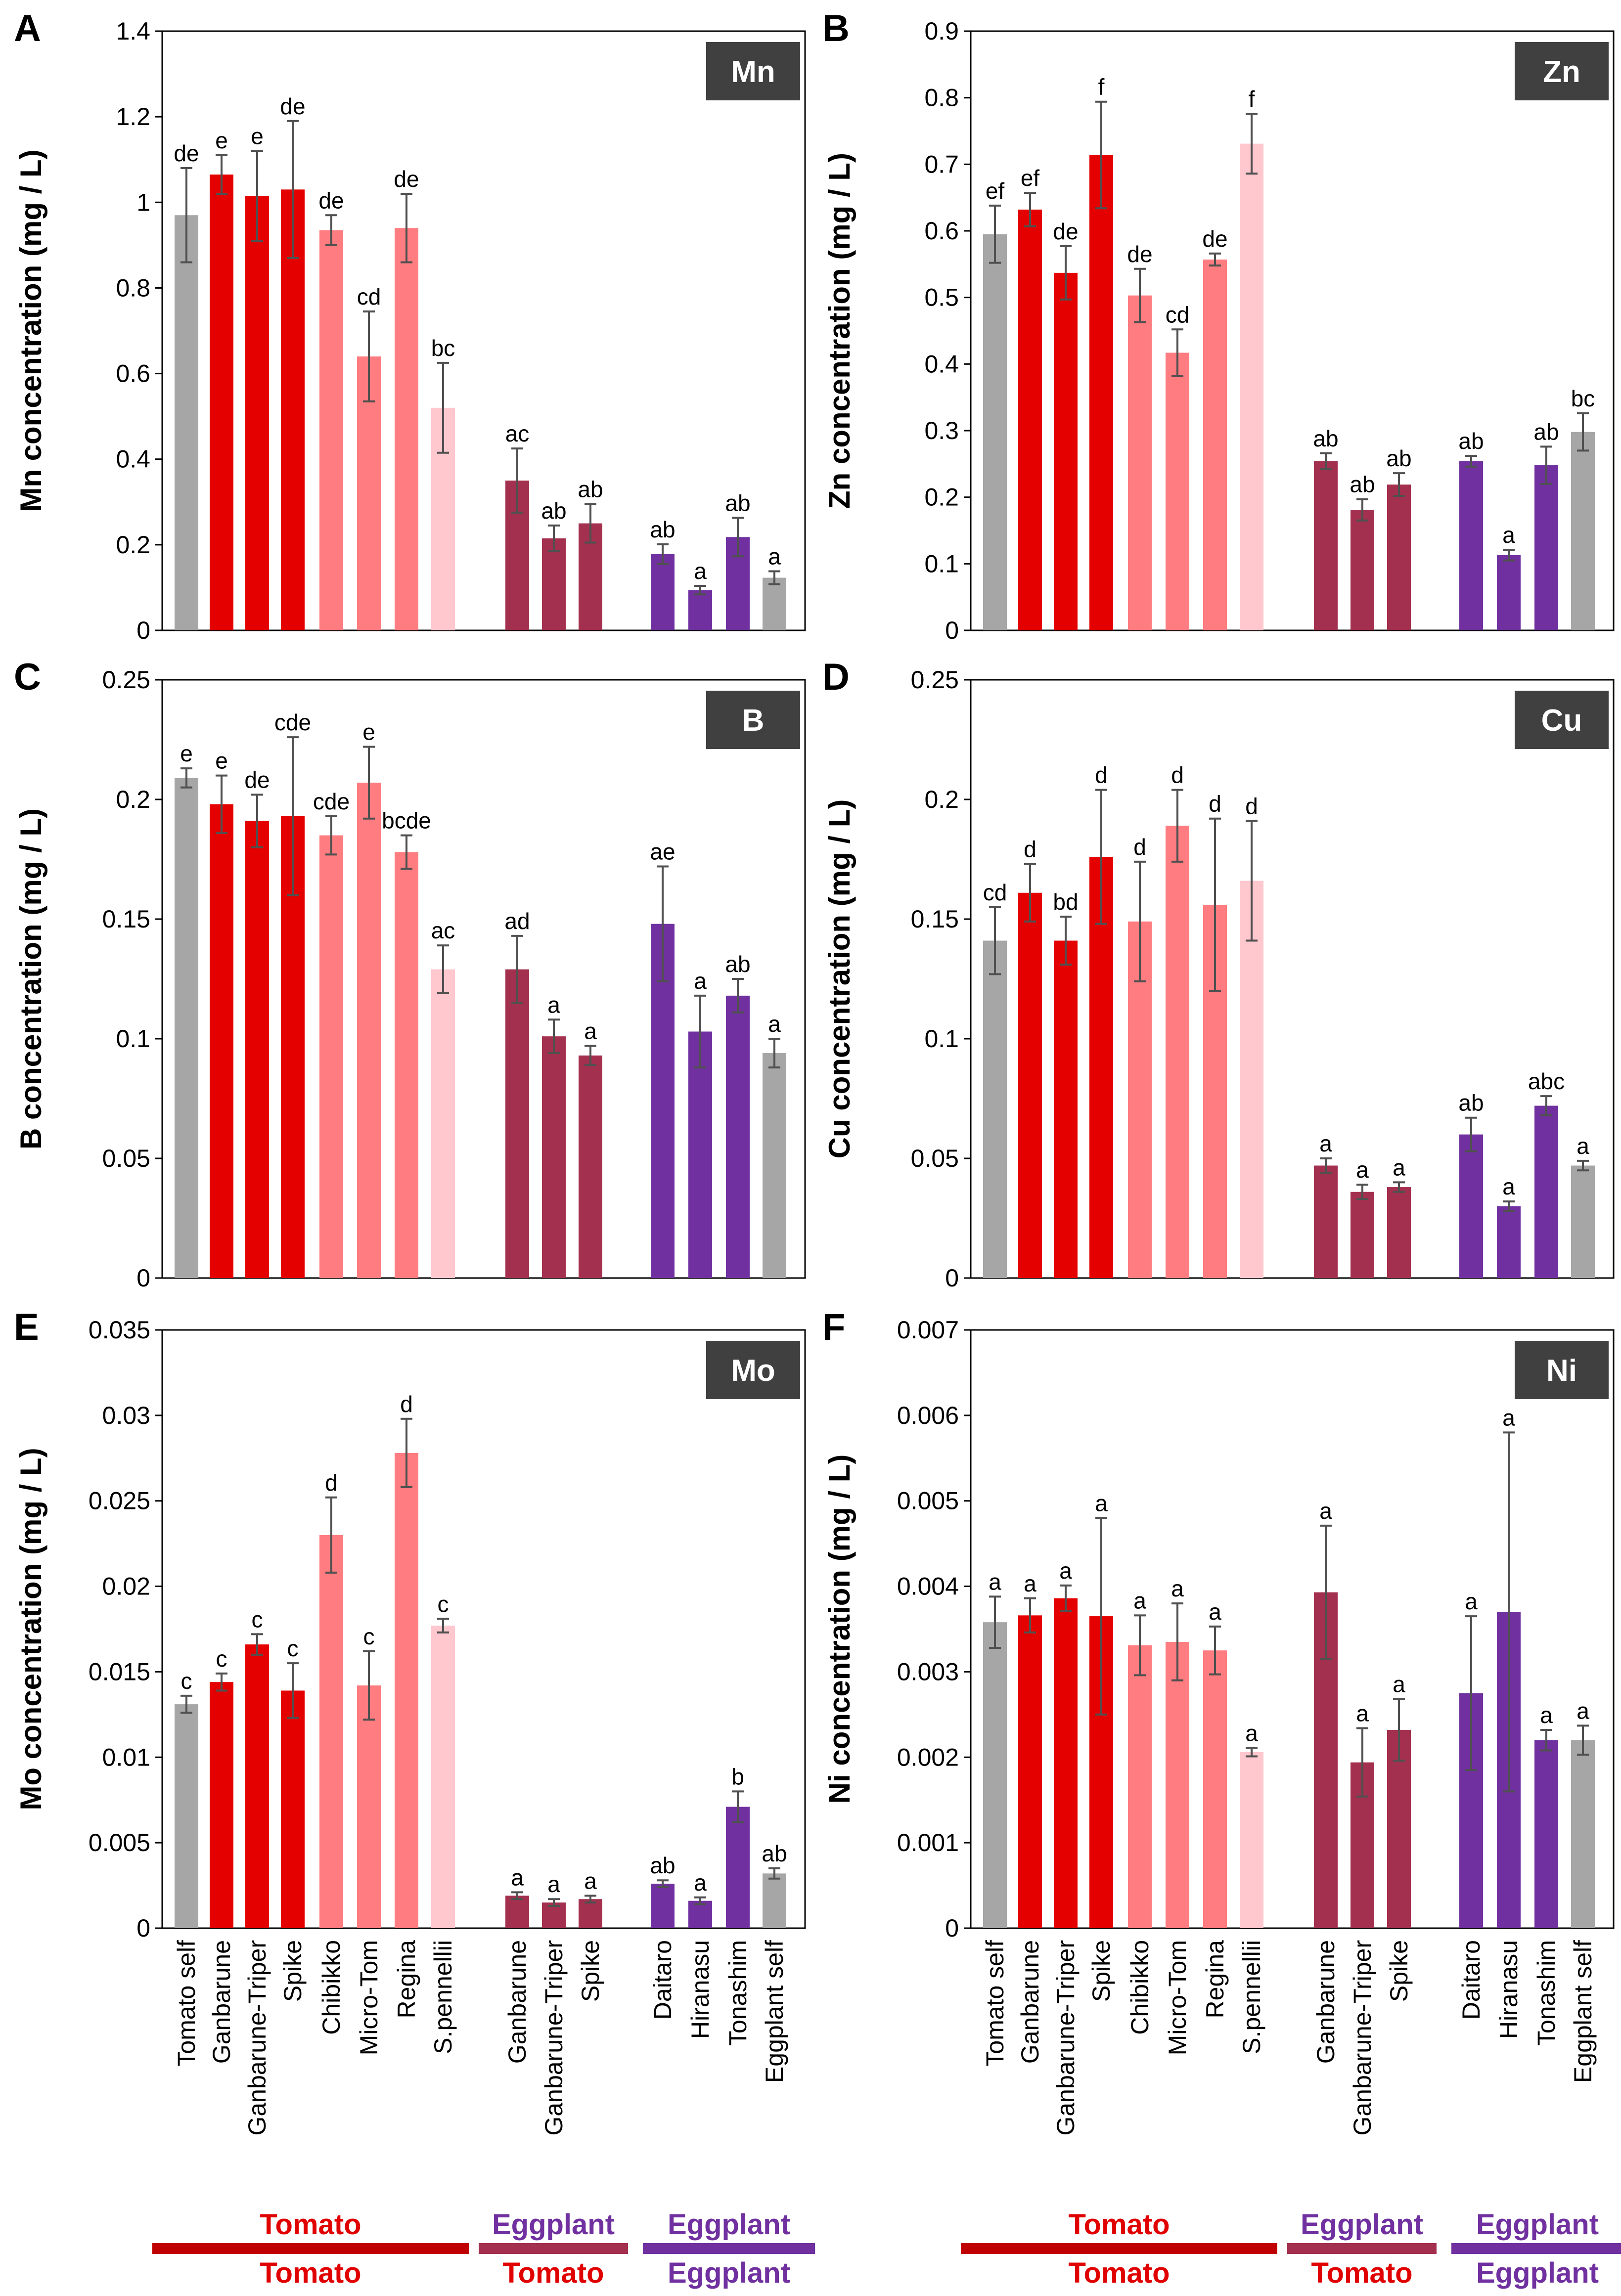 This screenshot has width=1621, height=2296. I want to click on y-tick-label: 0.015, so click(119, 1671).